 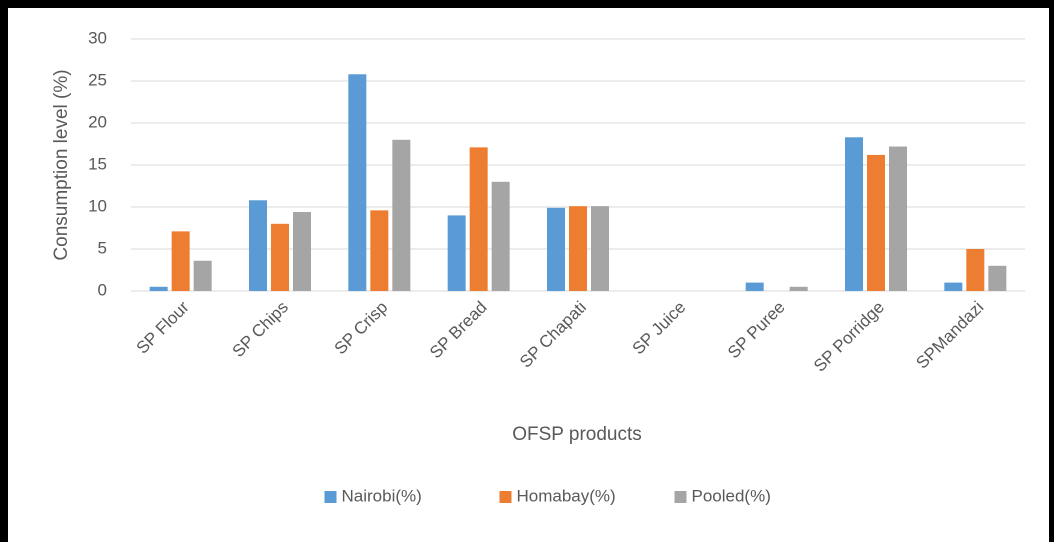 I want to click on frame-left, so click(x=4, y=271).